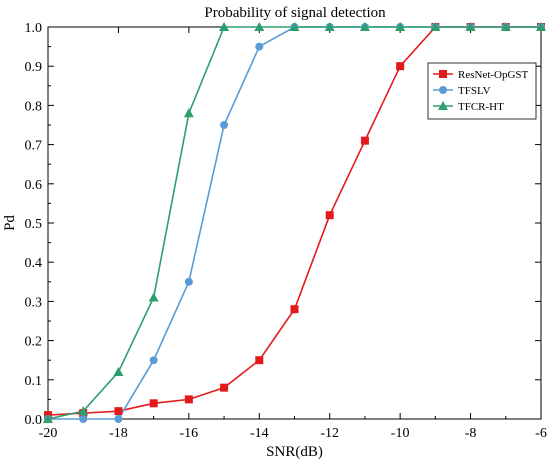 The image size is (550, 463). Describe the element at coordinates (34, 224) in the screenshot. I see `y-tick-label: 0.5` at that location.